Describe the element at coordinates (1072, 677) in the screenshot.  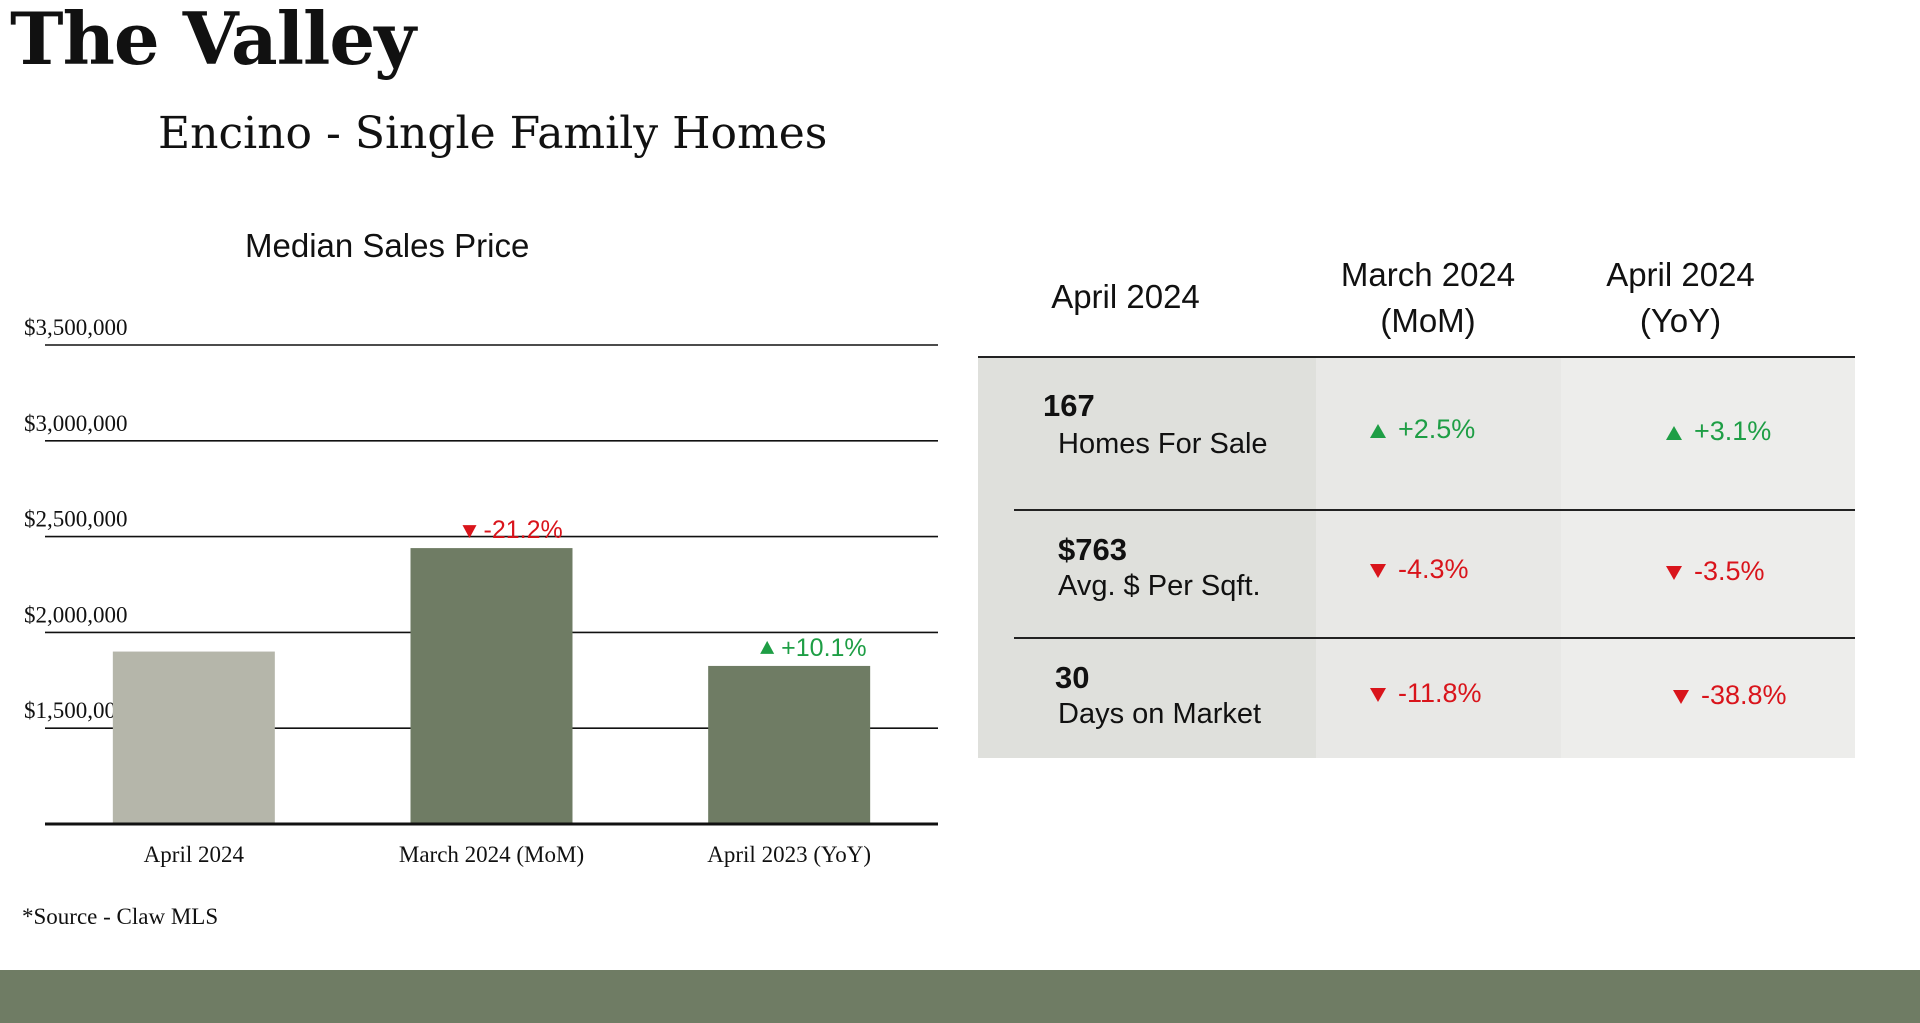
I see `metric-value: 30` at that location.